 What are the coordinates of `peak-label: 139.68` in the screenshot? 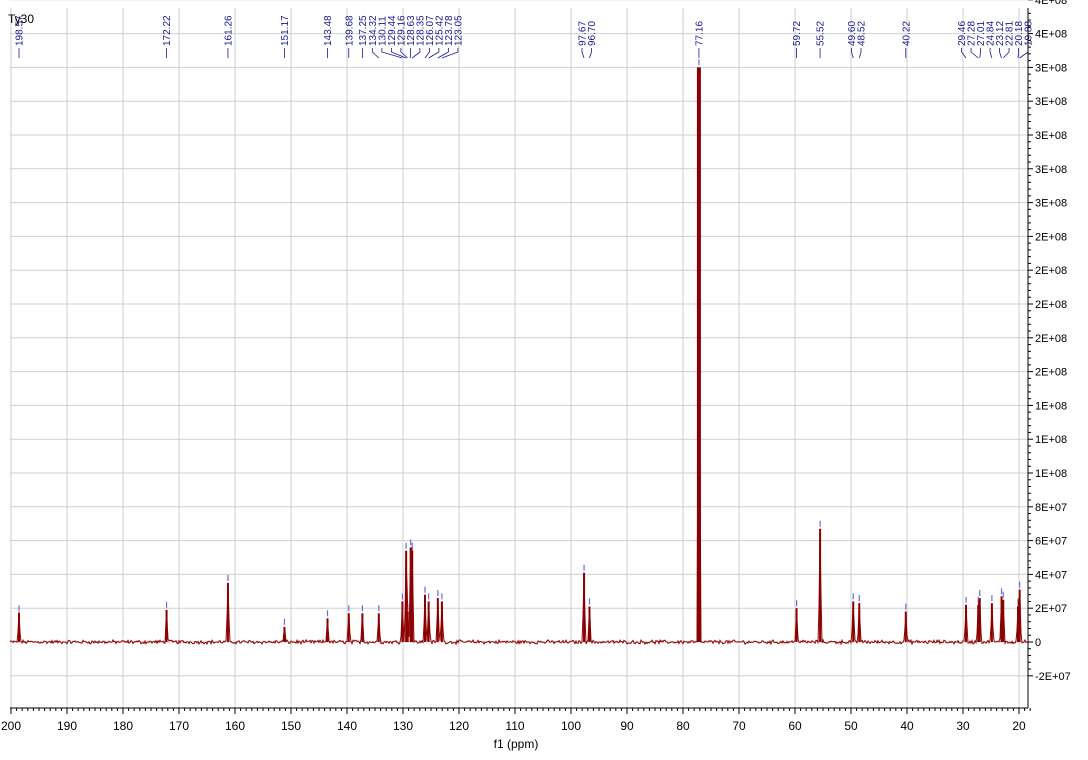 It's located at (349, 30).